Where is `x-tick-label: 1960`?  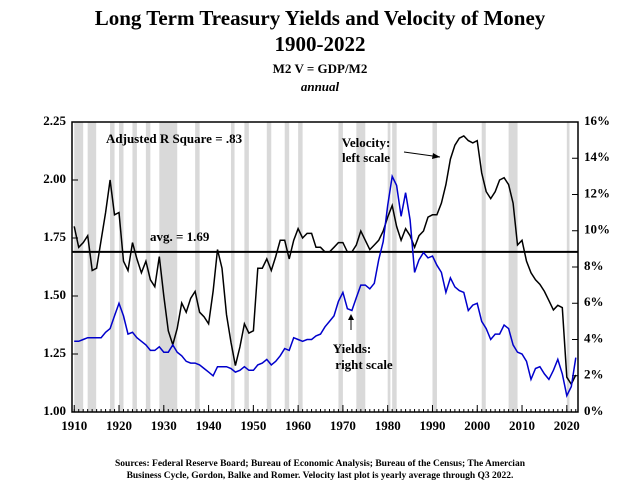 x-tick-label: 1960 is located at coordinates (298, 425).